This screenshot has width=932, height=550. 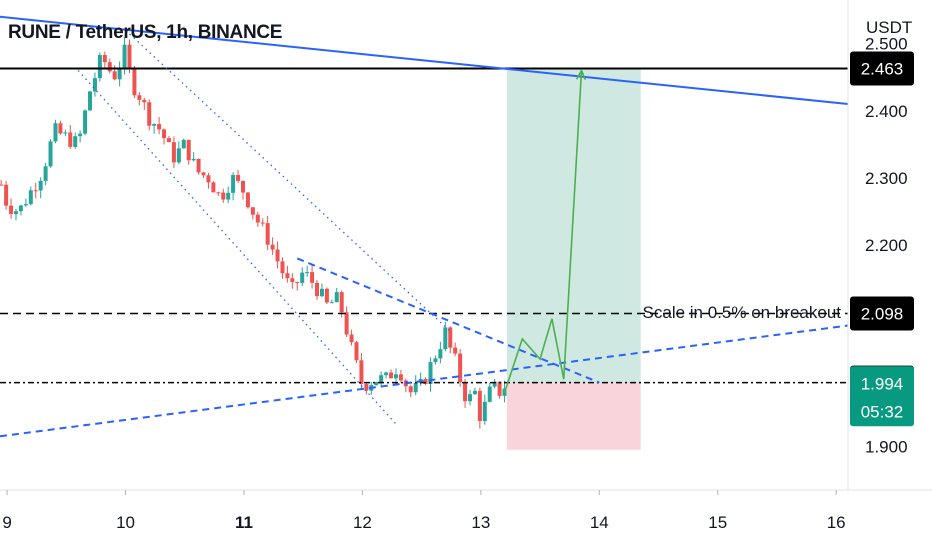 I want to click on price-badge-label: 2.463, so click(x=882, y=68).